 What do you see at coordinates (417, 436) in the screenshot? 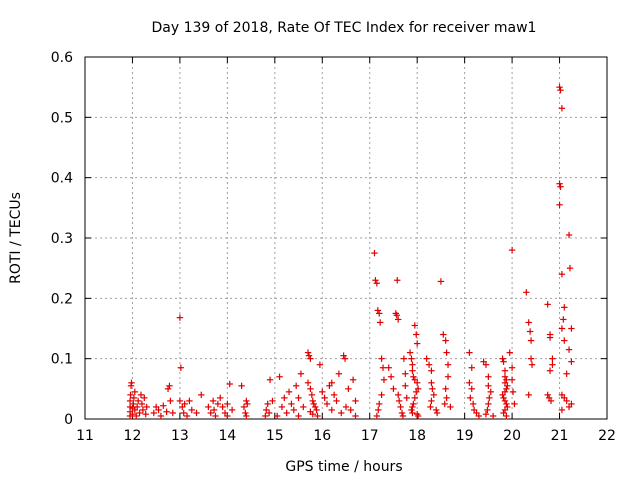
I see `x-tick-label: 18` at bounding box center [417, 436].